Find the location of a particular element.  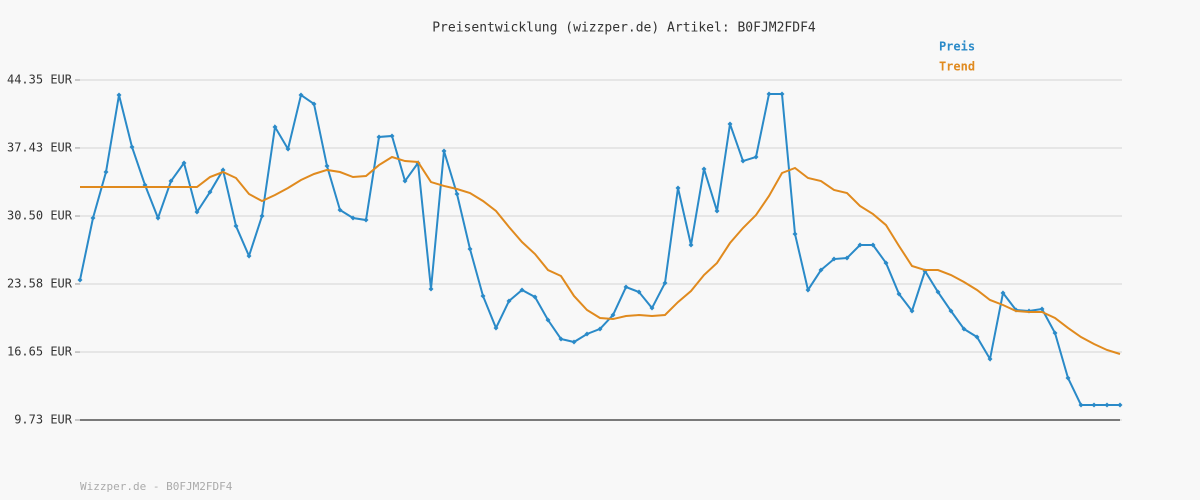

y-tick-label: 23.58 EUR is located at coordinates (40, 283).